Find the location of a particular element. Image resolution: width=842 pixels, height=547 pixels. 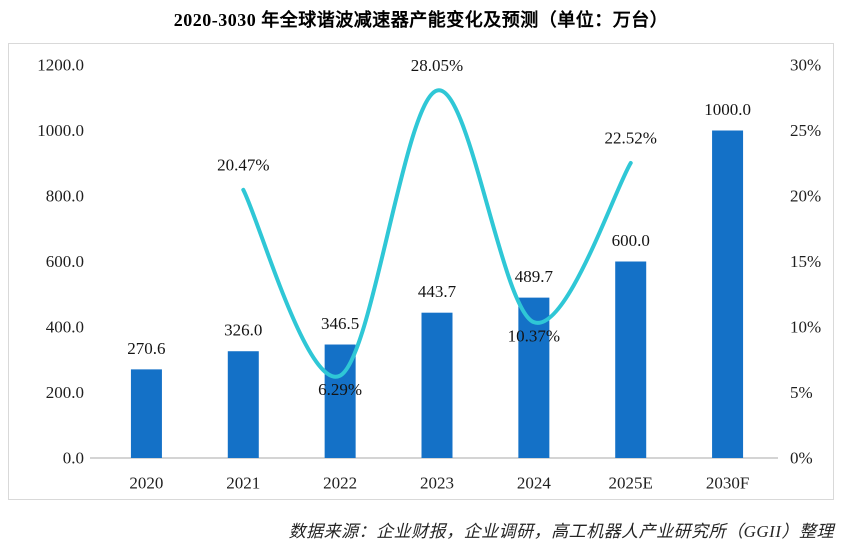

left-axis-tick: 0.0 is located at coordinates (73, 458).